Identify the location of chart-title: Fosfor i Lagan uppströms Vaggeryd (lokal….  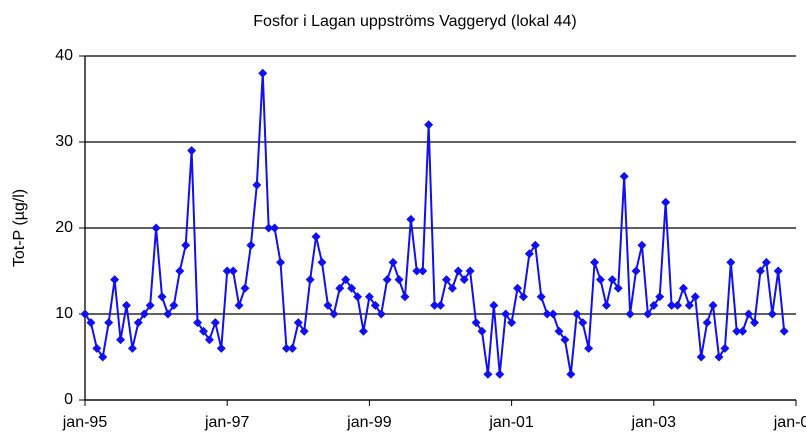
(414, 21).